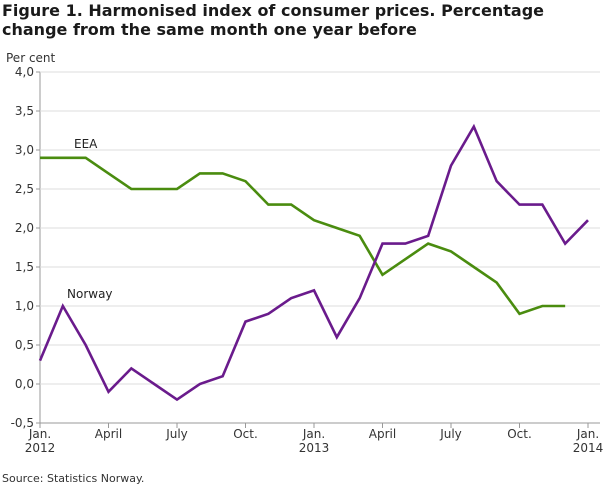  Describe the element at coordinates (24, 384) in the screenshot. I see `y-tick-label: 0,0` at that location.